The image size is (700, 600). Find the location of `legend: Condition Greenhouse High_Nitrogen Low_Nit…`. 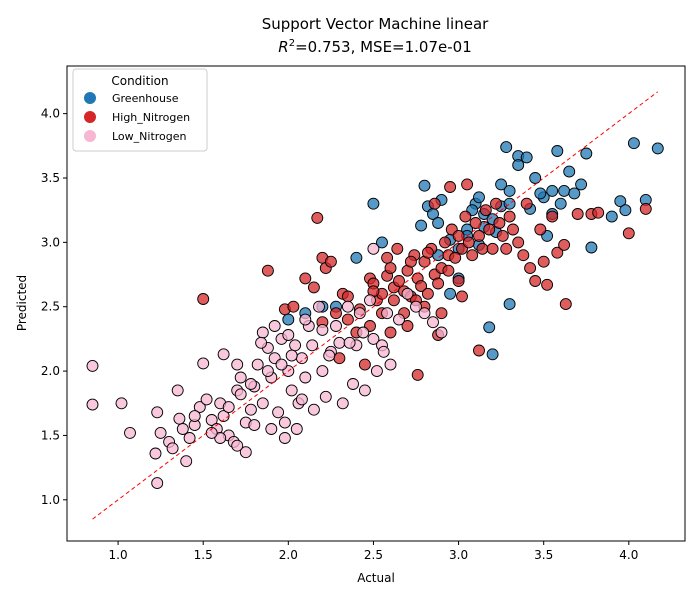

legend: Condition Greenhouse High_Nitrogen Low_Nit… is located at coordinates (140, 110).